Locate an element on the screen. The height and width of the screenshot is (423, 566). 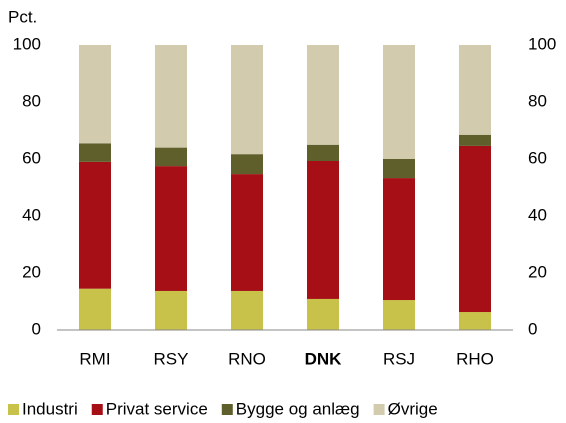
y-tick-label: 100 is located at coordinates (27, 43).